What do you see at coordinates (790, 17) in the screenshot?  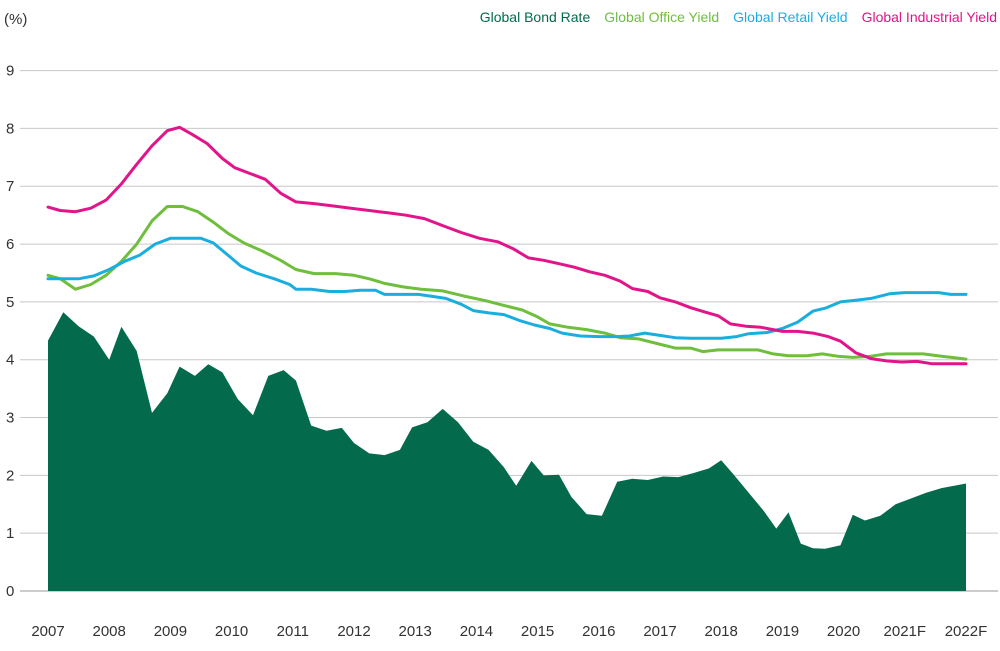 I see `legend-item-global-retail-yield: Global Retail Yield` at bounding box center [790, 17].